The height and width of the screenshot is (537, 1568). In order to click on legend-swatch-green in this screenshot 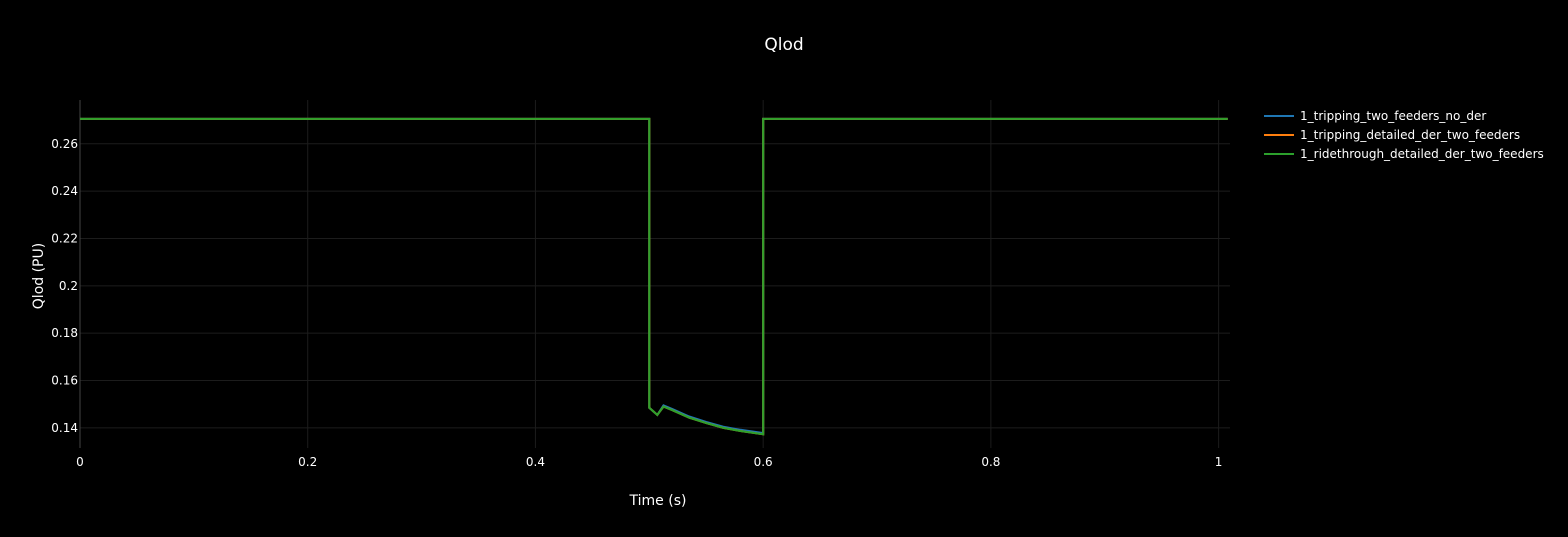, I will do `click(1279, 153)`.